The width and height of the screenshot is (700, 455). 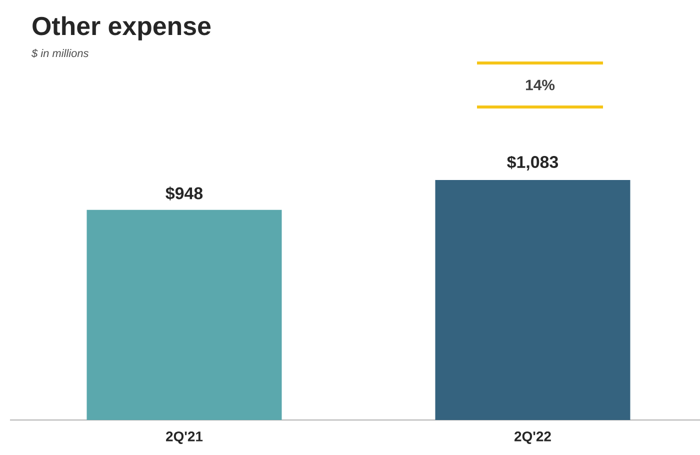 I want to click on data-label: $1,083, so click(x=532, y=162).